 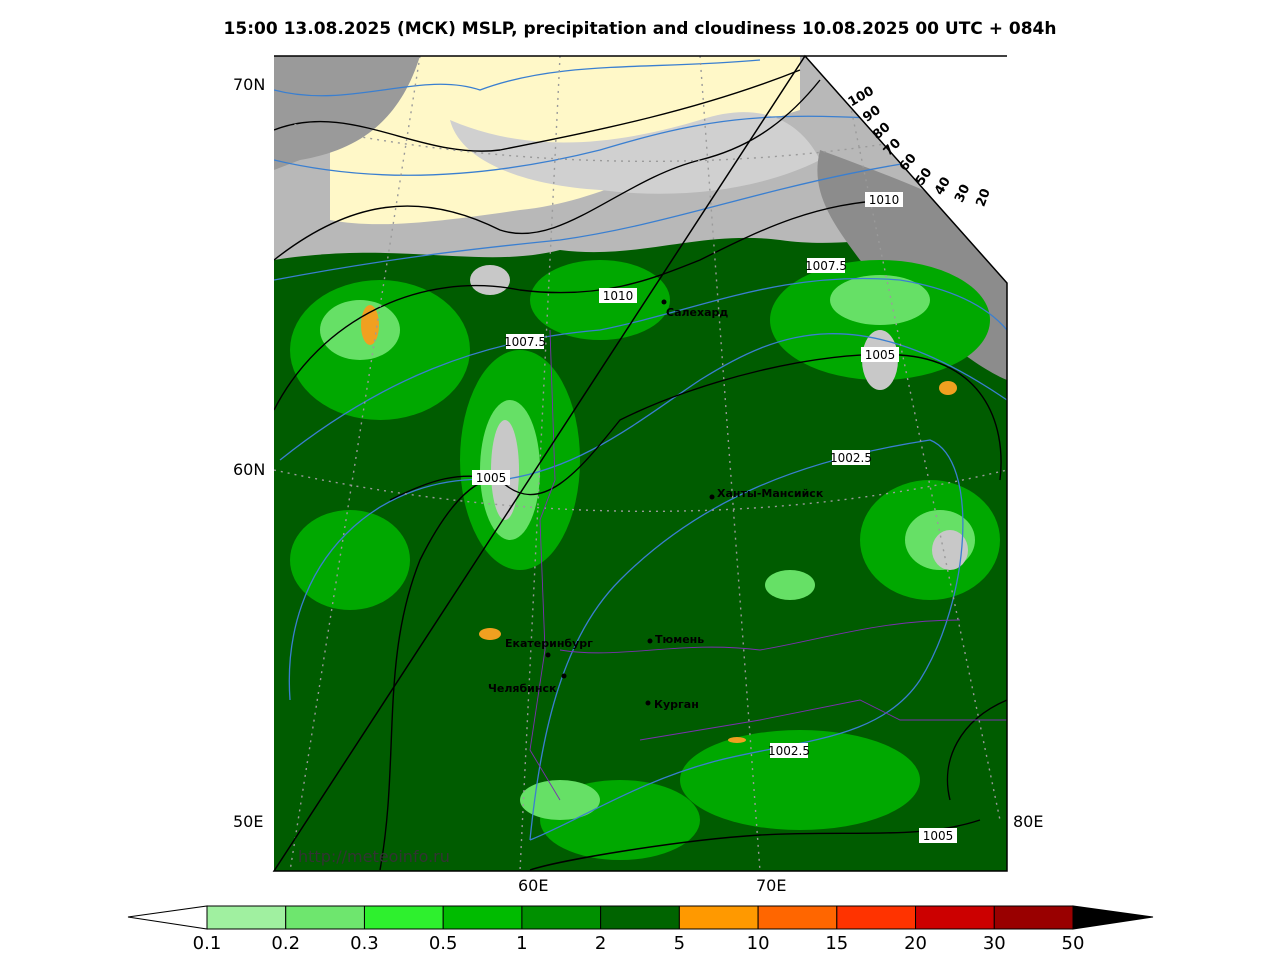 I want to click on colorbar-label: 15, so click(x=836, y=943).